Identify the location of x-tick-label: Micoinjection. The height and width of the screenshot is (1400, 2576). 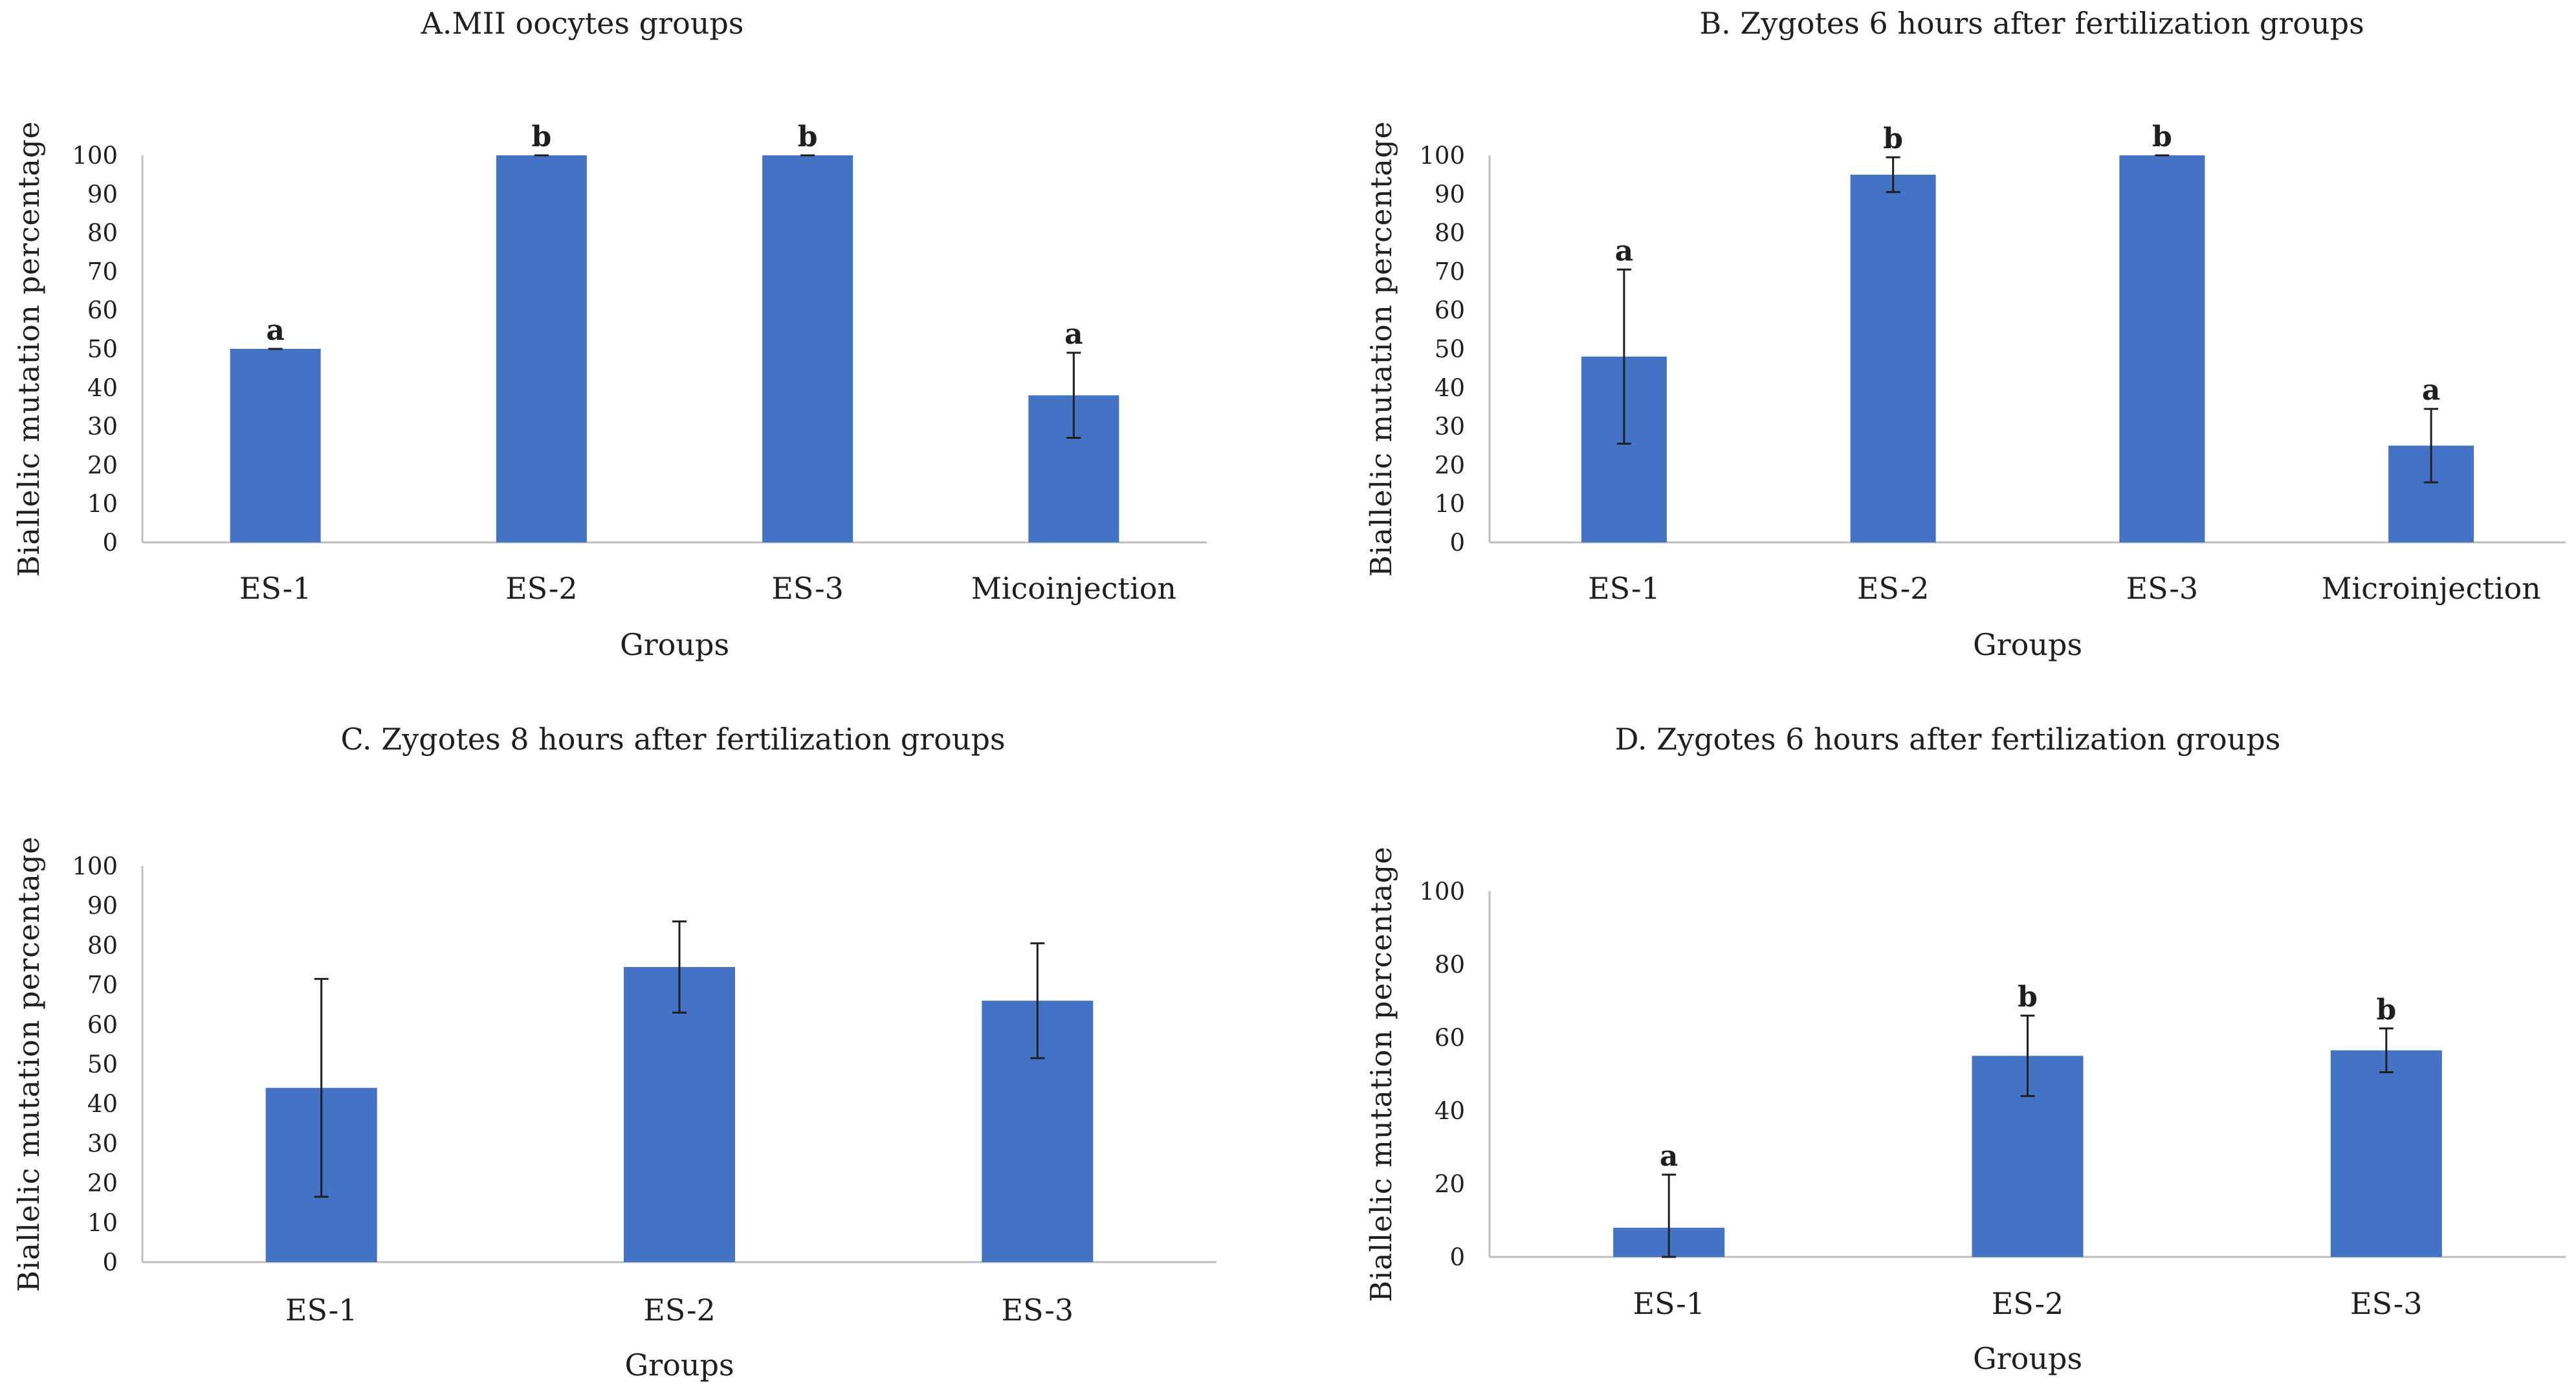
(1073, 588).